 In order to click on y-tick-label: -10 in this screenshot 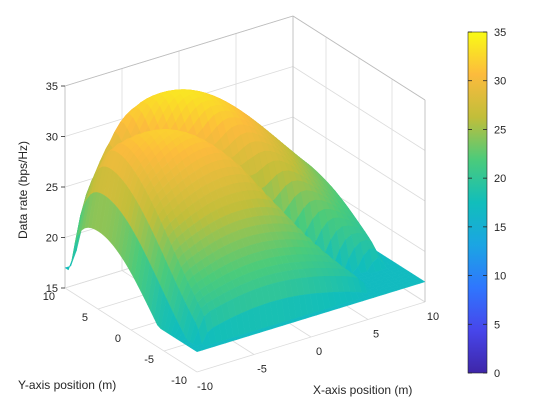, I will do `click(179, 381)`.